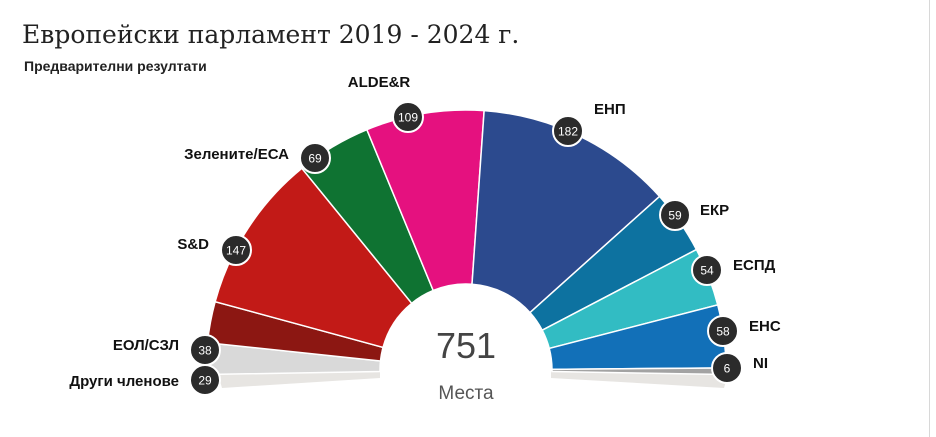 This screenshot has width=936, height=437. I want to click on seat-count-9: 6, so click(727, 369).